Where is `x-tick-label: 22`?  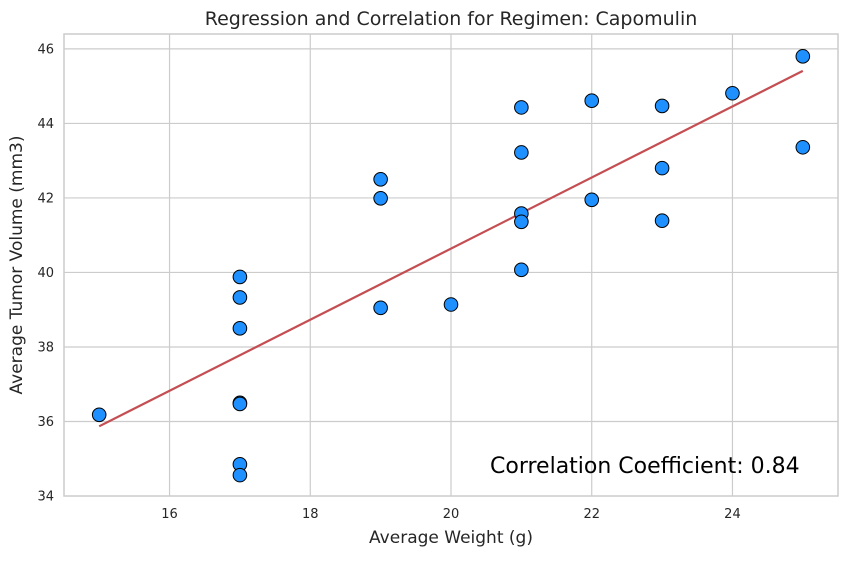 x-tick-label: 22 is located at coordinates (591, 514).